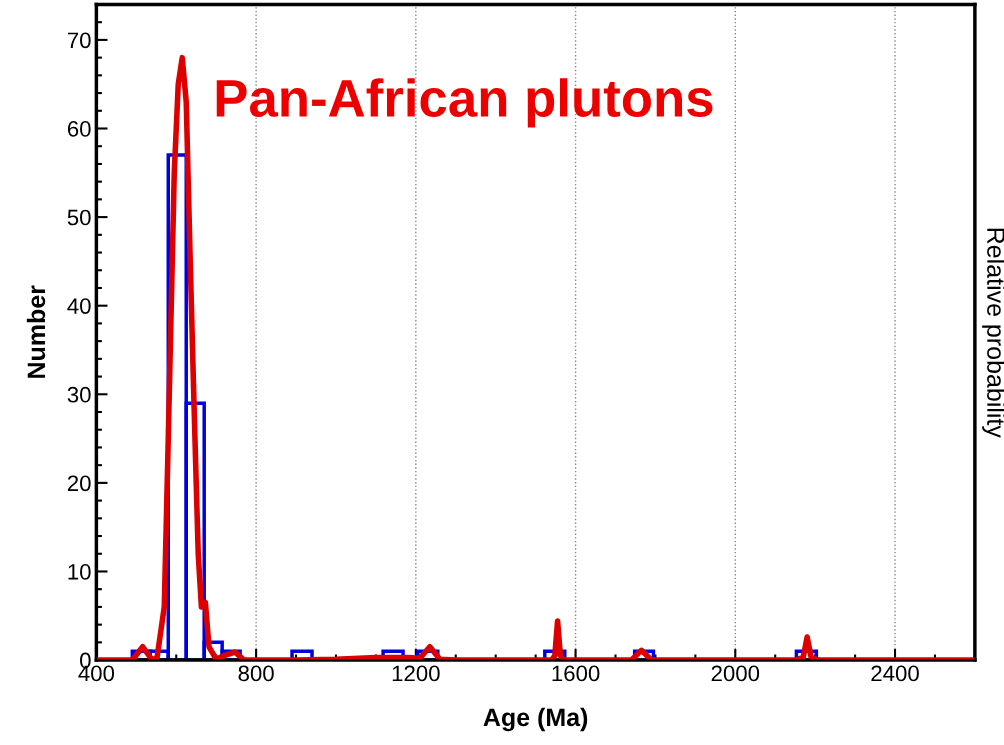  I want to click on x-axis-title: Age (Ma), so click(535, 719).